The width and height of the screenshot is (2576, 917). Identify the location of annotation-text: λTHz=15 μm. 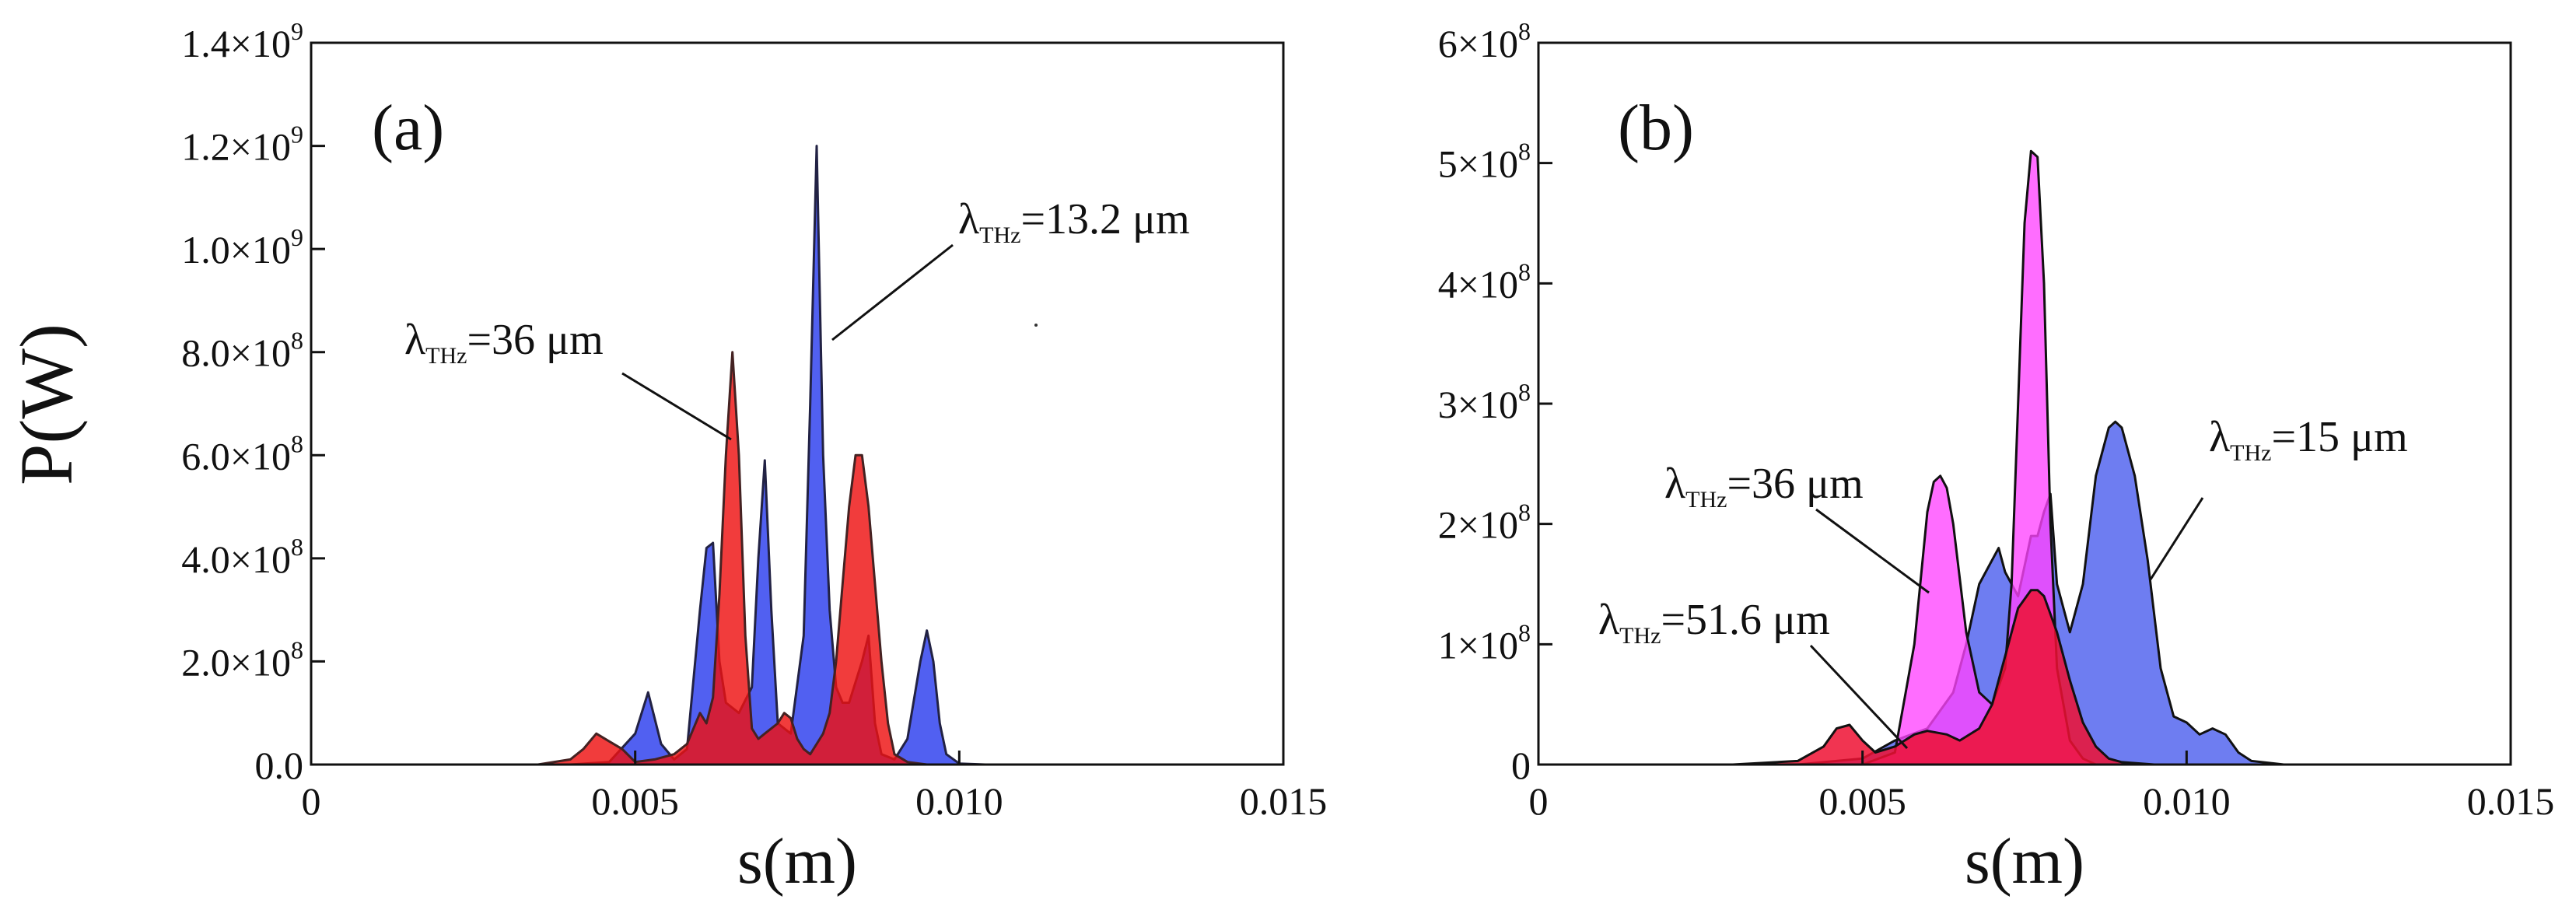
(2309, 440).